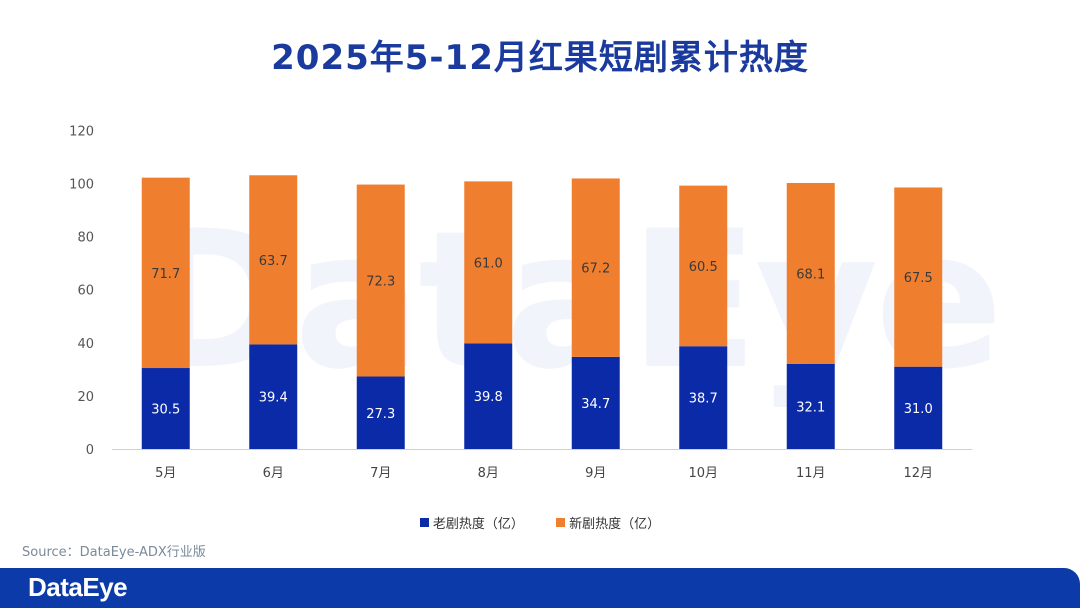 This screenshot has height=608, width=1080. Describe the element at coordinates (85, 344) in the screenshot. I see `y-tick-label: 40` at that location.